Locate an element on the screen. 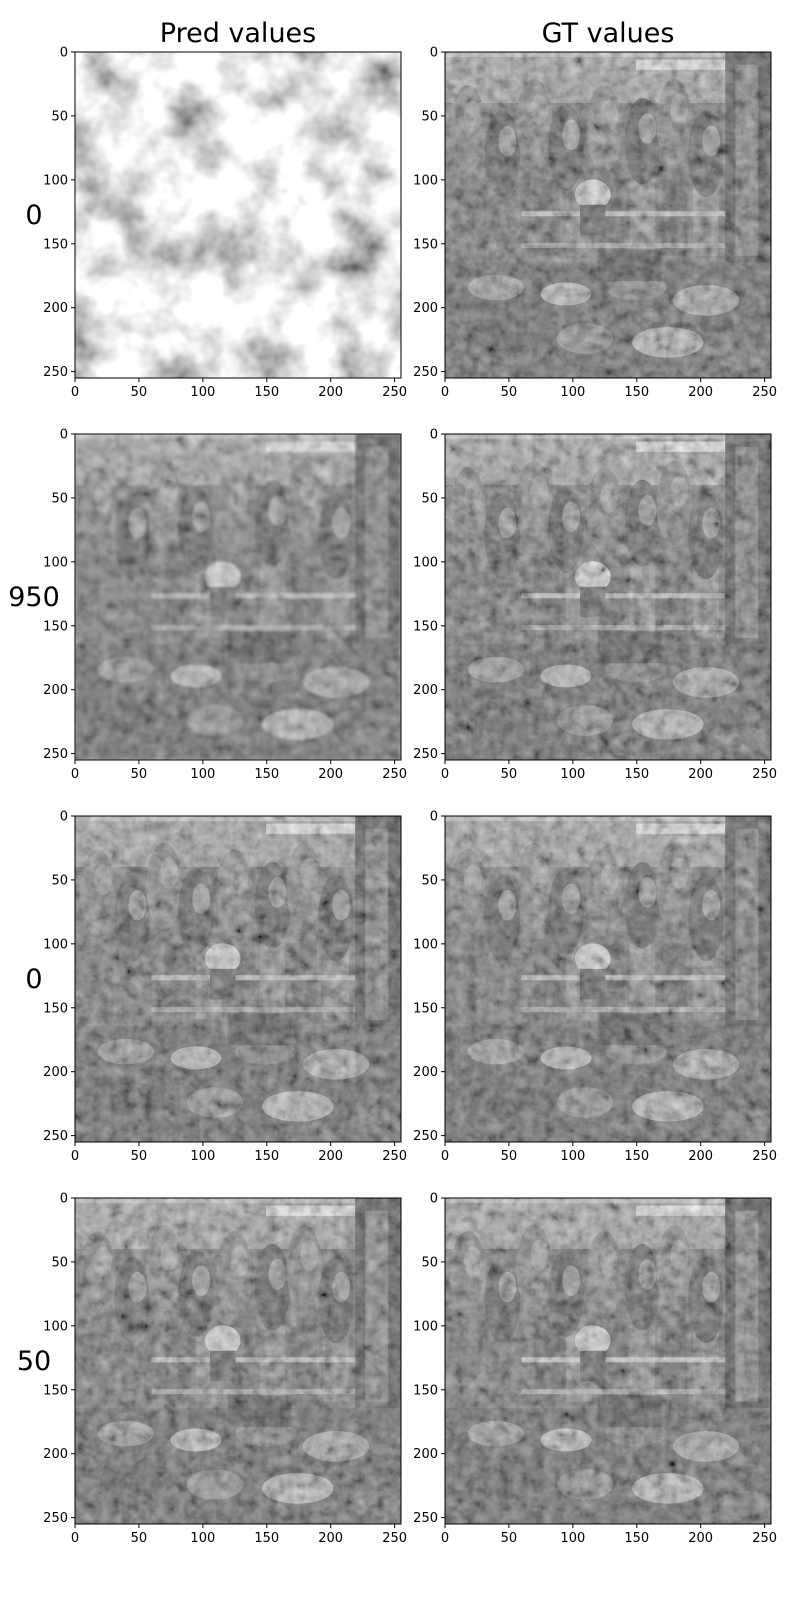 This screenshot has height=1600, width=800. column-titles: Pred values GT values is located at coordinates (417, 33).